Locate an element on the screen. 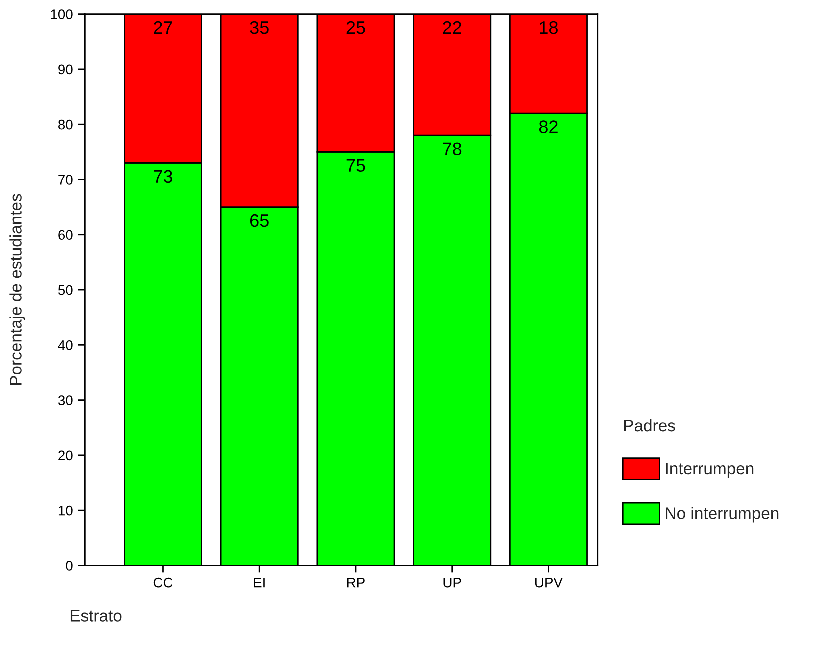  y-tick-label: 60 is located at coordinates (65, 235).